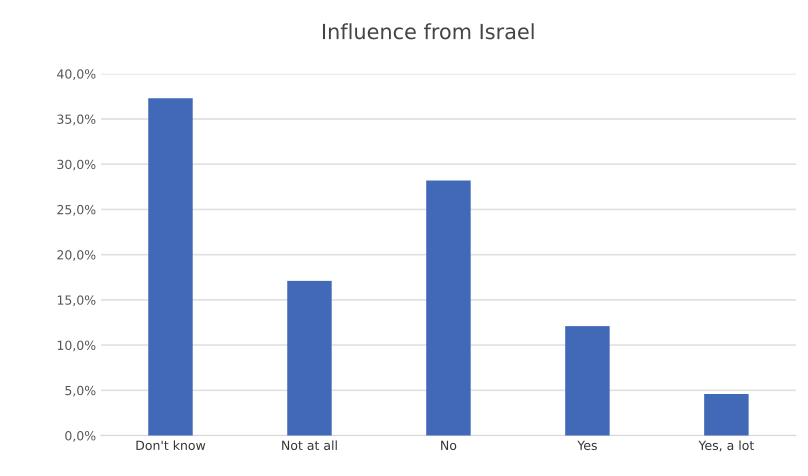 Image resolution: width=808 pixels, height=476 pixels. I want to click on x-tick-label: Not at all, so click(309, 445).